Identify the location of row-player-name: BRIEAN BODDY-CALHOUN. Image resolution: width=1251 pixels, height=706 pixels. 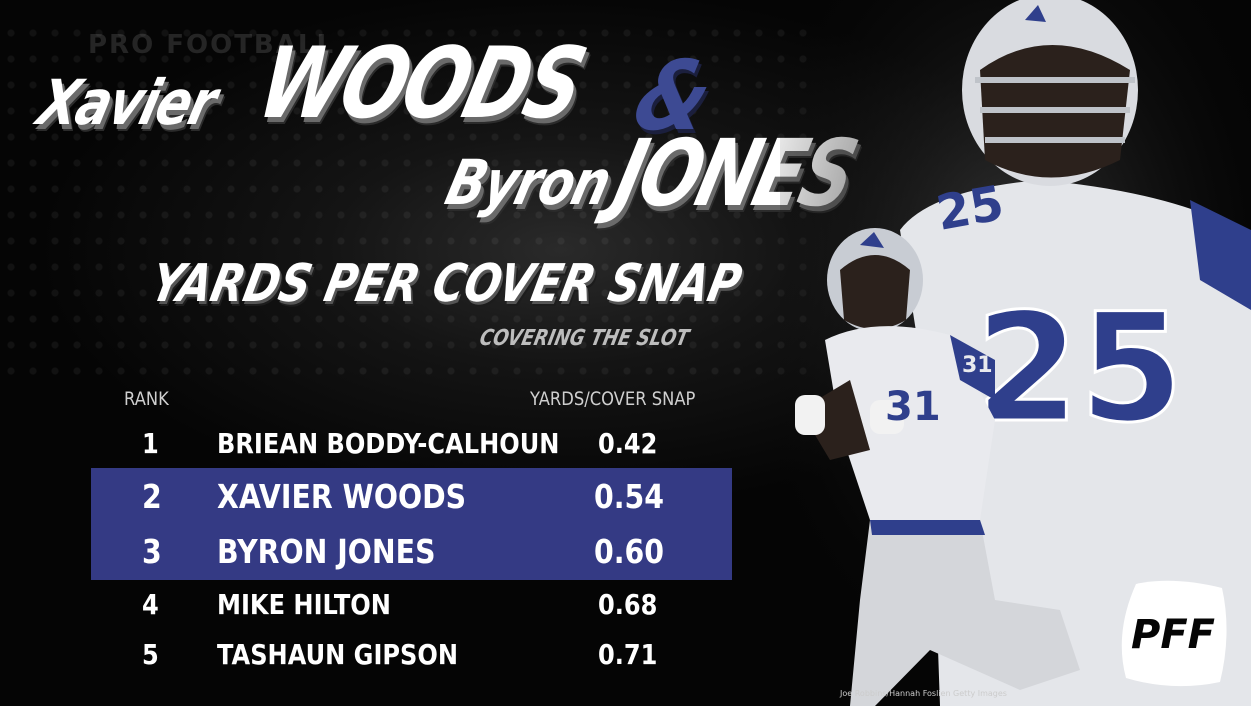
(388, 443).